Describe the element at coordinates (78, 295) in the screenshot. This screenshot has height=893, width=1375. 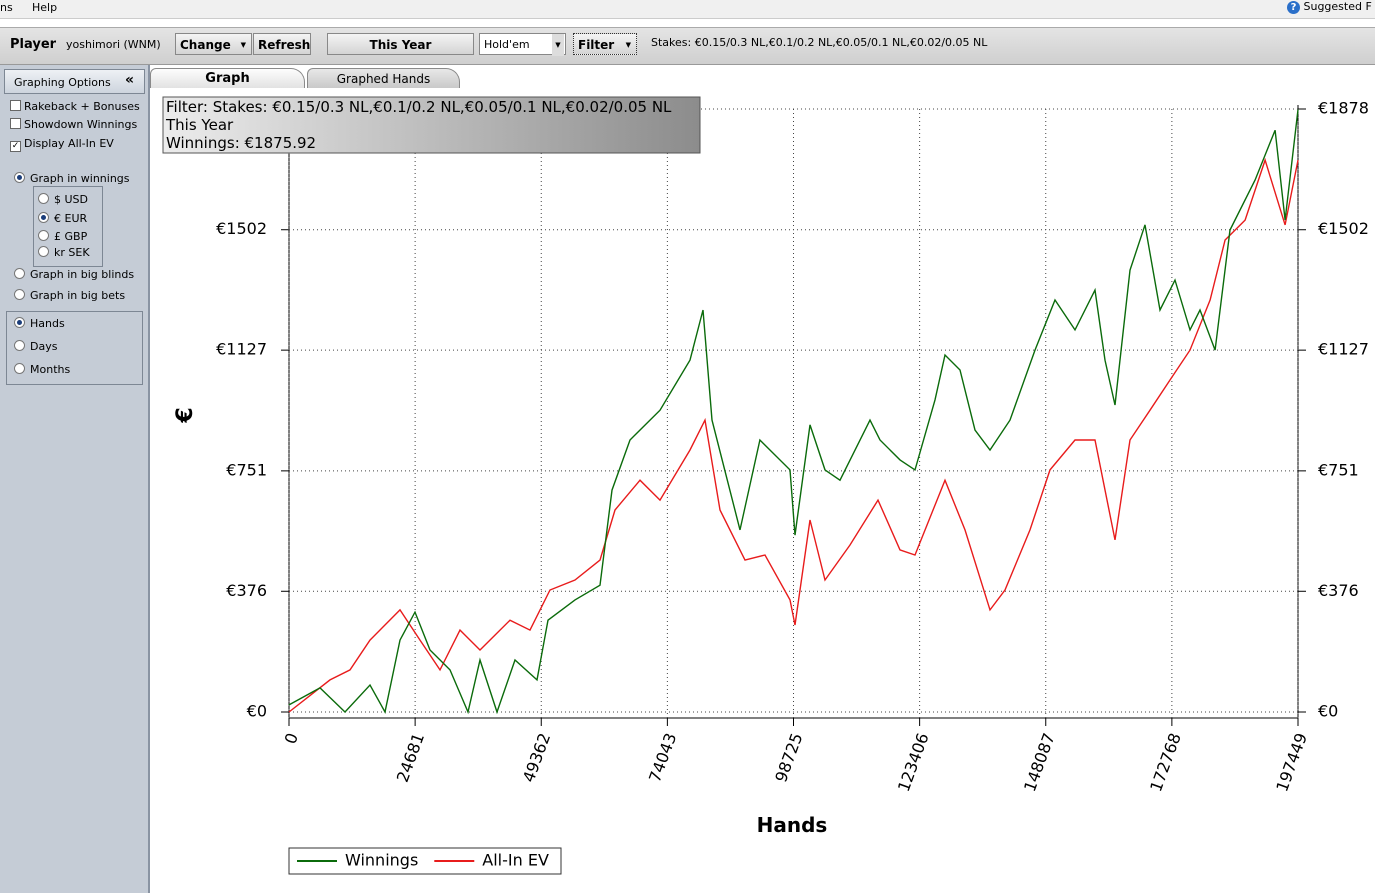
I see `radio-label: Graph in big bets` at that location.